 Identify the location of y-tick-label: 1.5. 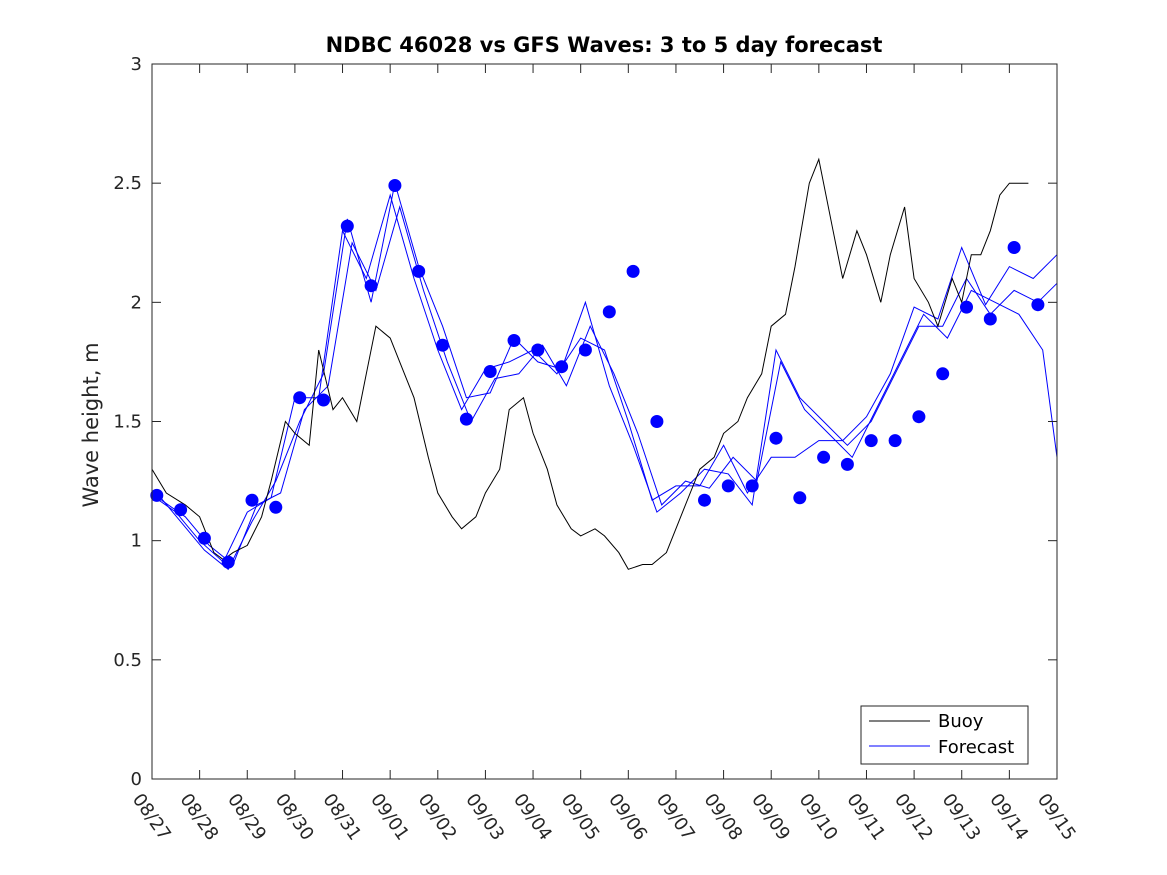
(127, 422).